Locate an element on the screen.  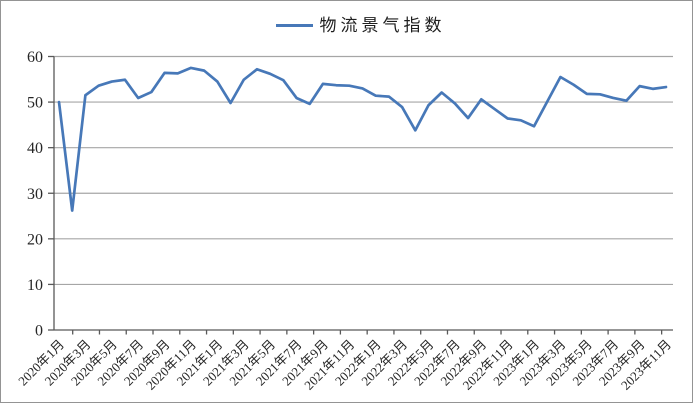
y-axis-label: 0 is located at coordinates (39, 331).